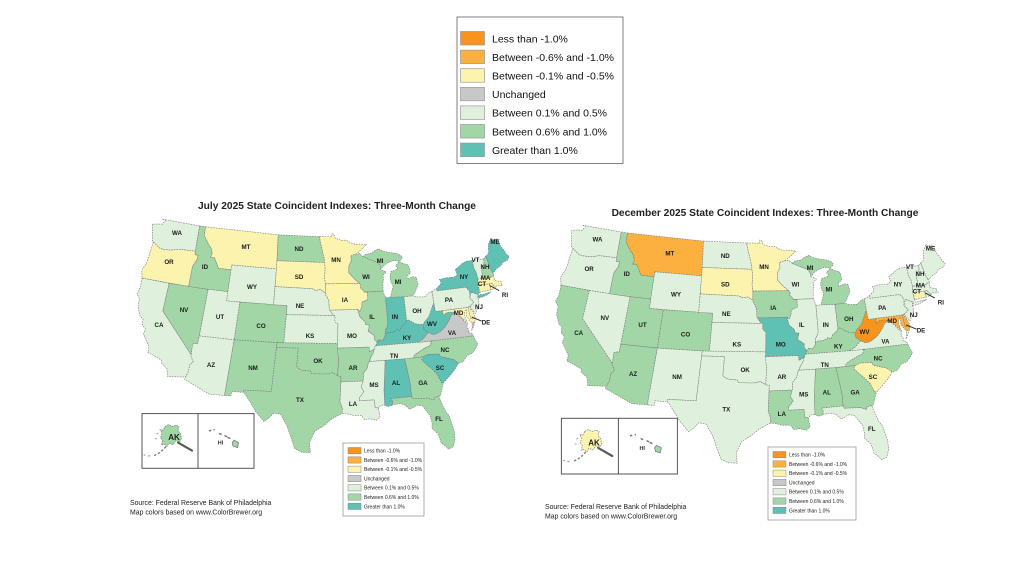 The height and width of the screenshot is (576, 1024). I want to click on svg-text: CA, so click(578, 333).